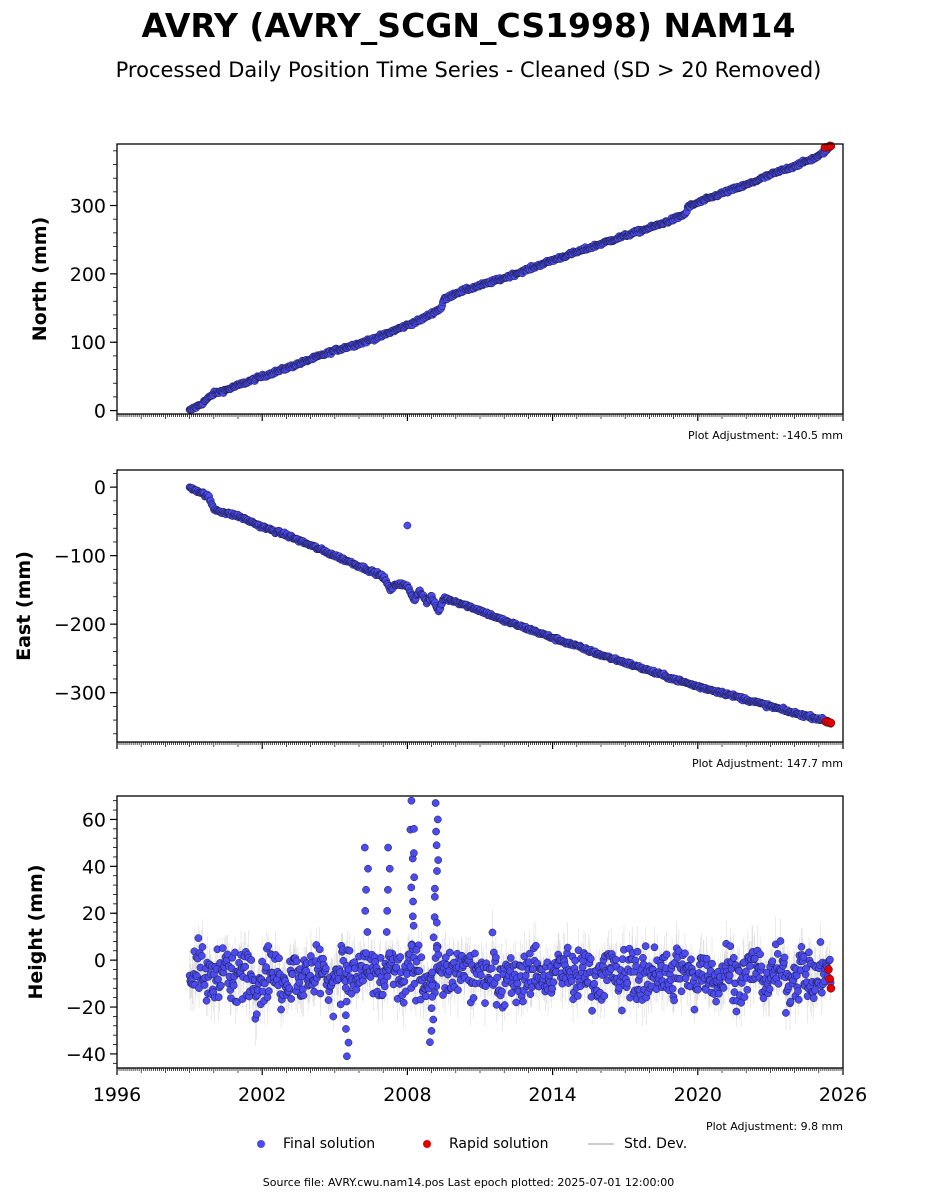 This screenshot has width=937, height=1200. Describe the element at coordinates (80, 625) in the screenshot. I see `y-tick-label: −200` at that location.